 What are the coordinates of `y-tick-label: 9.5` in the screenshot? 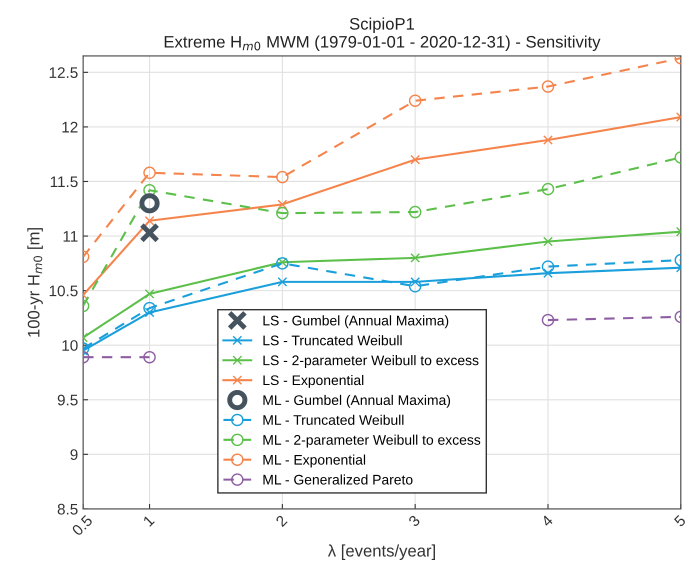 It's located at (68, 400).